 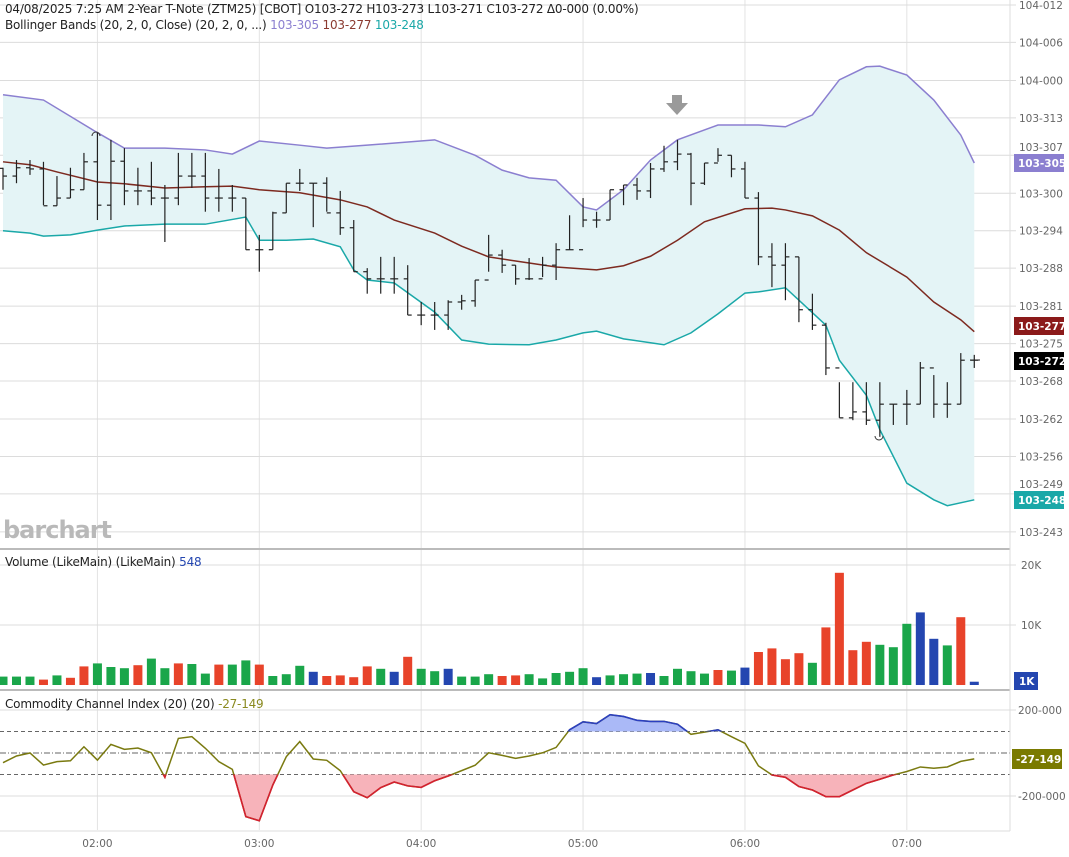 What do you see at coordinates (241, 704) in the screenshot?
I see `cci-value: -27-149` at bounding box center [241, 704].